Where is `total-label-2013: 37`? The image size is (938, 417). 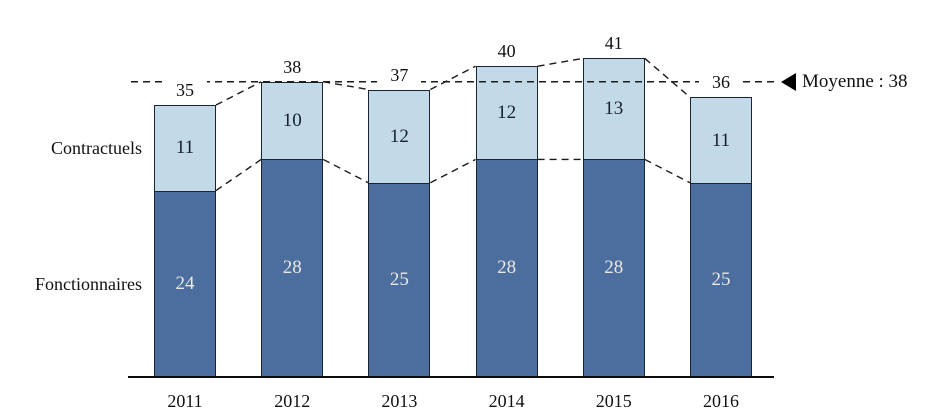 total-label-2013: 37 is located at coordinates (399, 74).